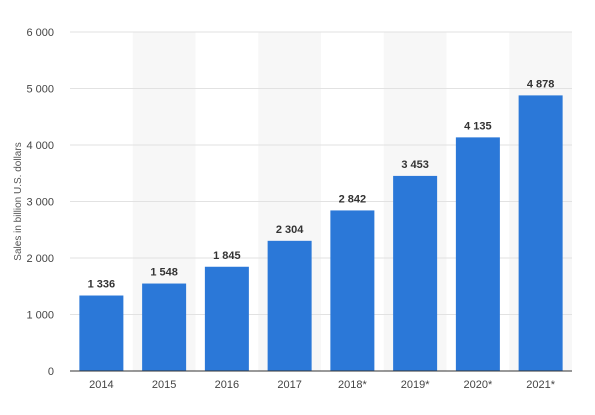 The height and width of the screenshot is (415, 595). Describe the element at coordinates (541, 84) in the screenshot. I see `data-label: 4 878` at that location.